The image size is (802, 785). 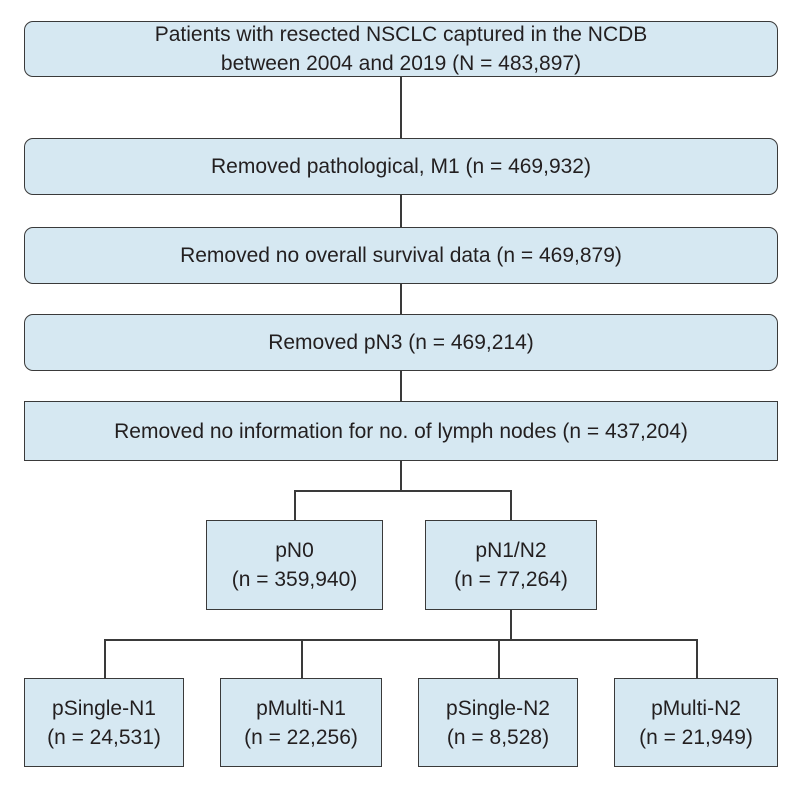 I want to click on group-pn1n2-count: (n = 77,264), so click(x=511, y=579).